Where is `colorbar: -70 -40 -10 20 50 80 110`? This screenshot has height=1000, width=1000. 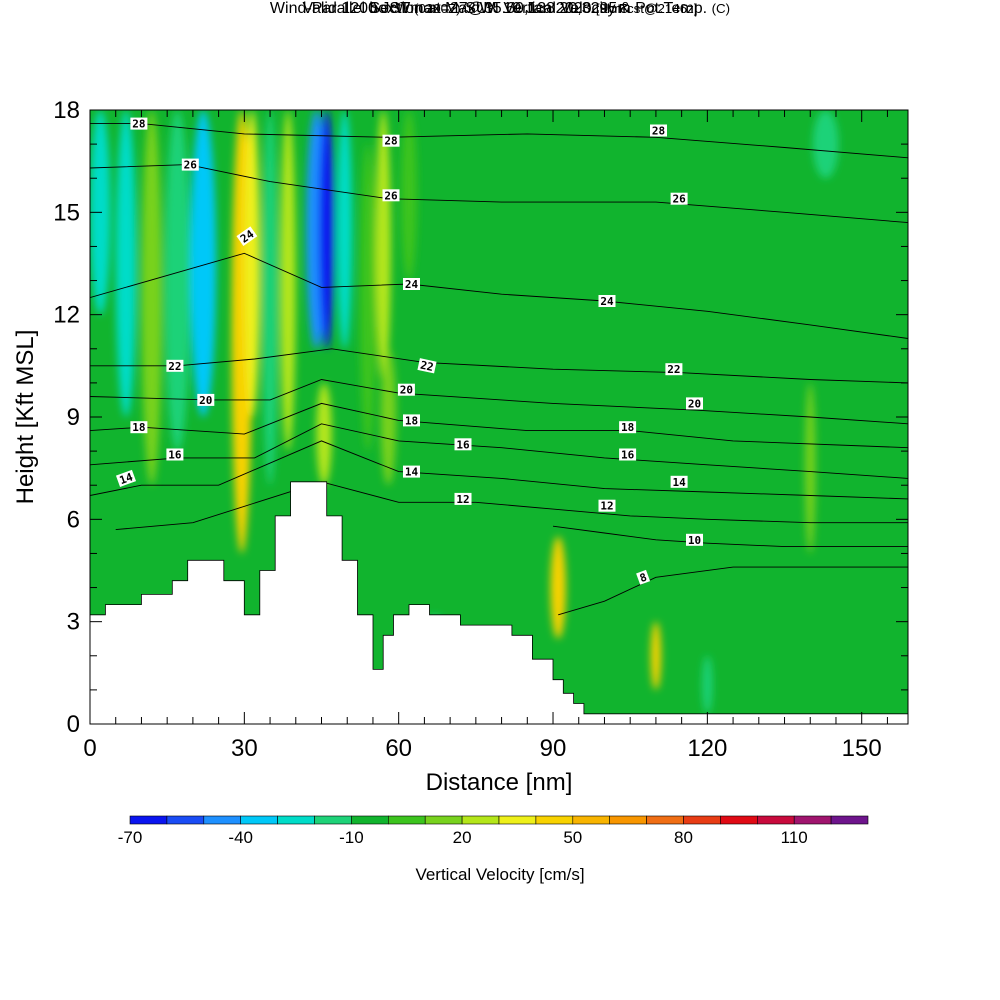 colorbar: -70 -40 -10 20 50 80 110 is located at coordinates (493, 831).